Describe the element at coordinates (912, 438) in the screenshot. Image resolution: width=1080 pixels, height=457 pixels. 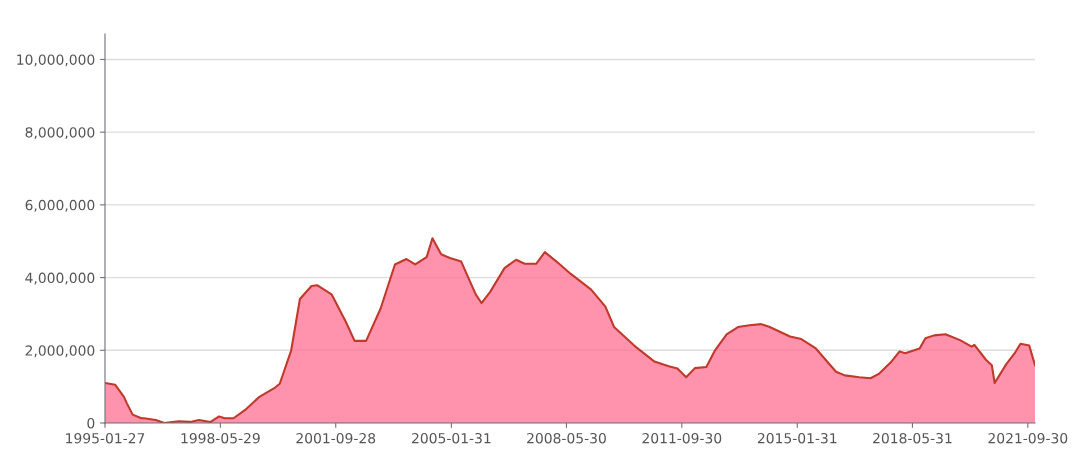
I see `x-tick-label: 2018-05-31` at that location.